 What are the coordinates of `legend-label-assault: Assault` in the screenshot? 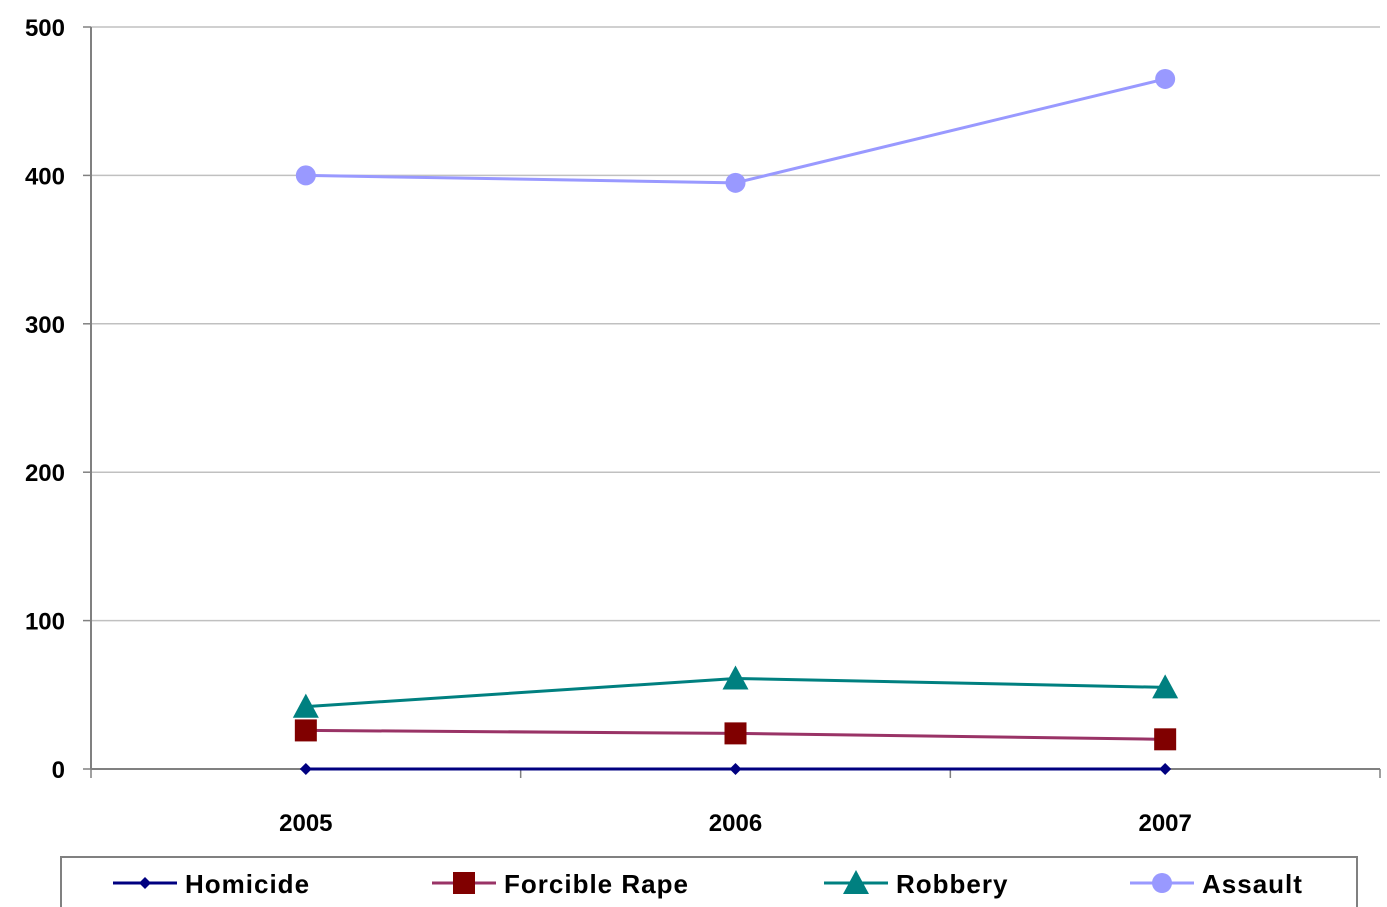 It's located at (1252, 884).